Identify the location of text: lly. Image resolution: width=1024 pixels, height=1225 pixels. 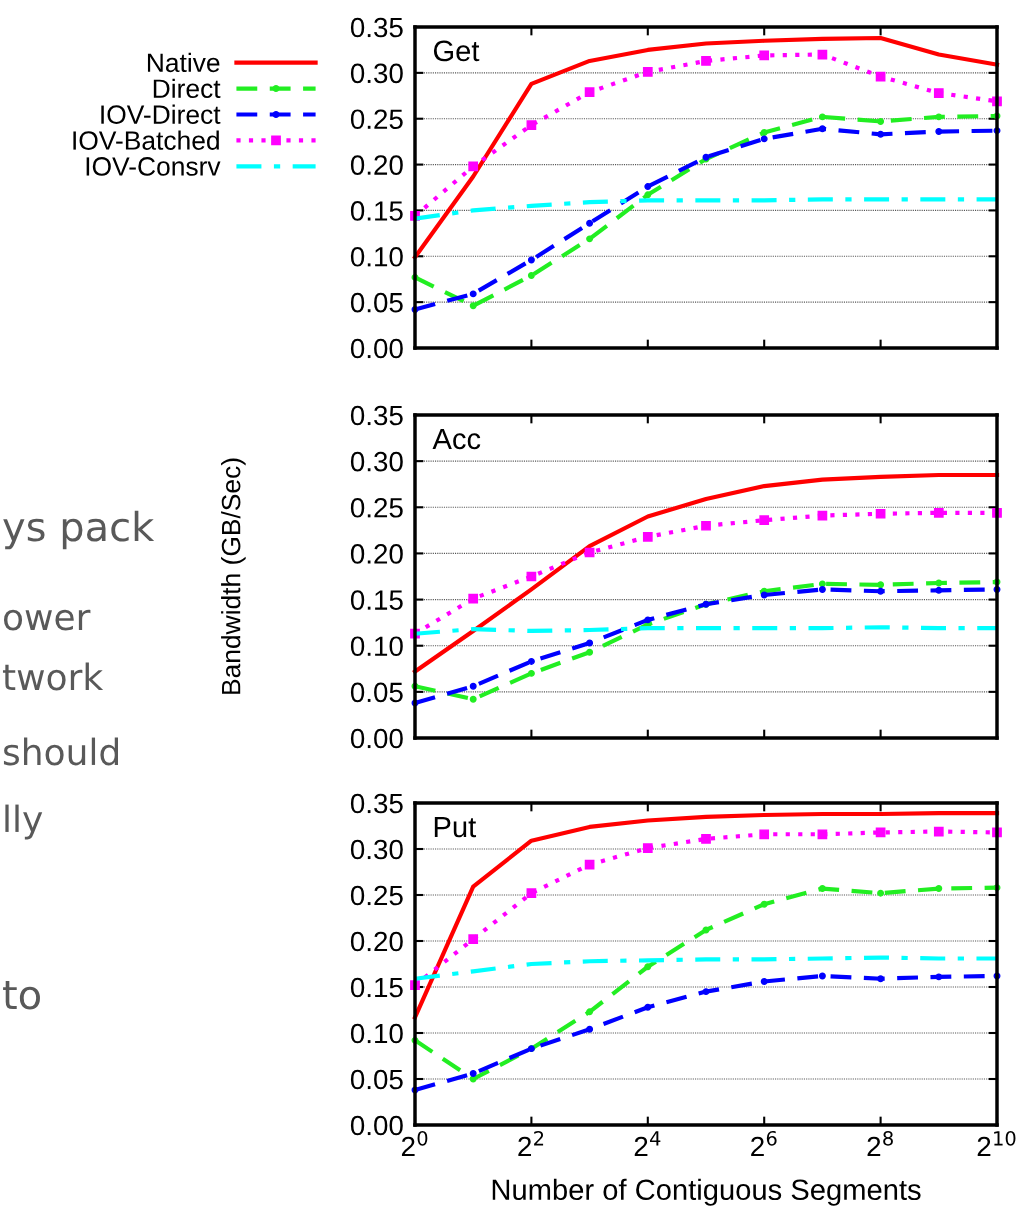
(24, 822).